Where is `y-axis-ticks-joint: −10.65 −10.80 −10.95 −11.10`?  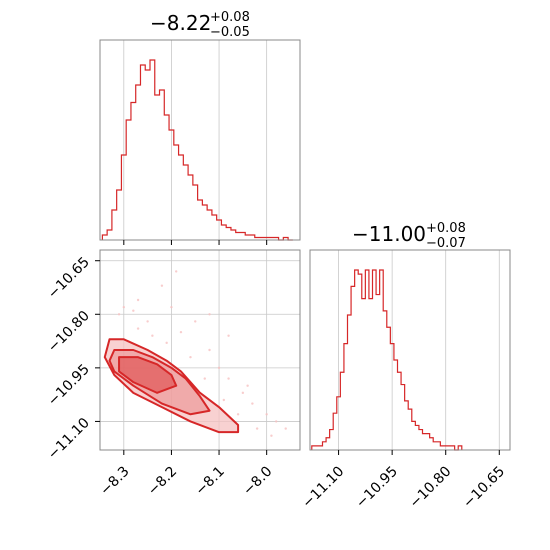
y-axis-ticks-joint: −10.65 −10.80 −10.95 −11.10 is located at coordinates (72, 358).